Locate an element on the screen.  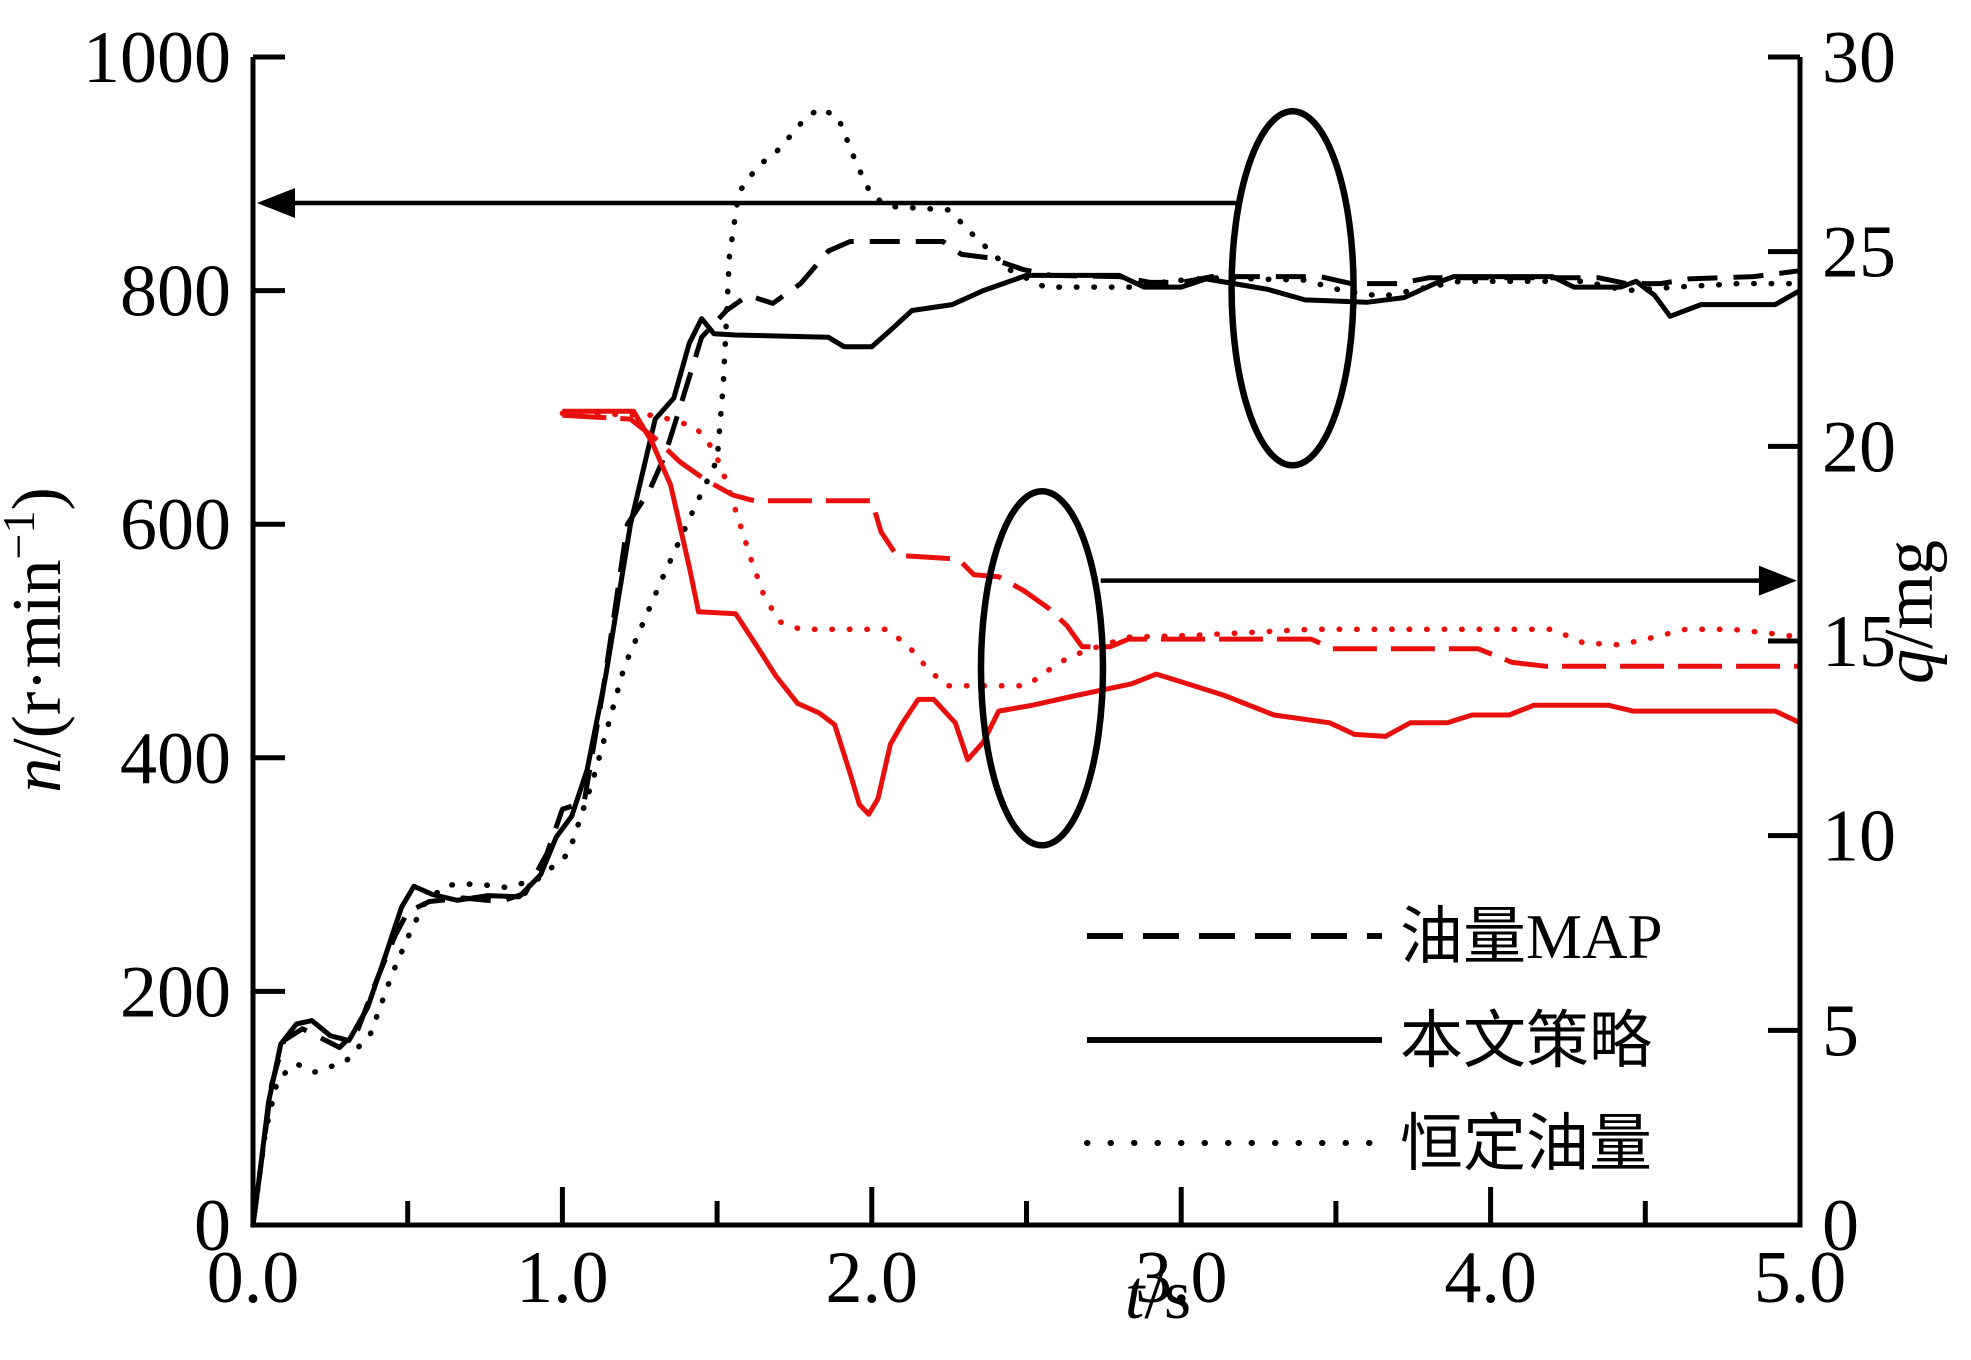
x-axis-tick-label: 1.0 is located at coordinates (562, 1278).